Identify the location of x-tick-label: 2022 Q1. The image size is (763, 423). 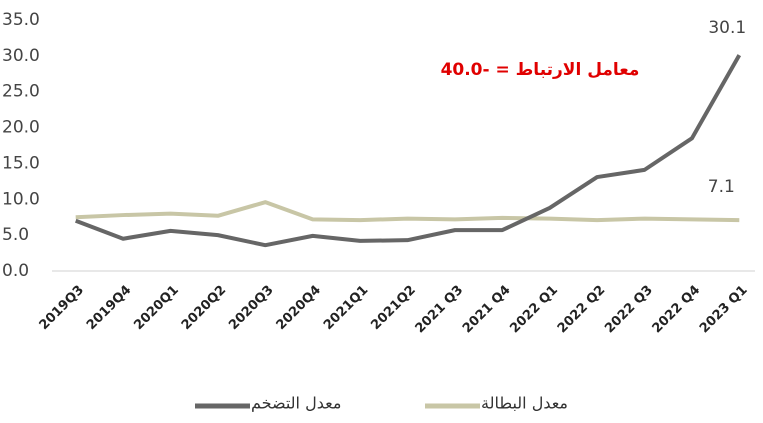
(534, 310).